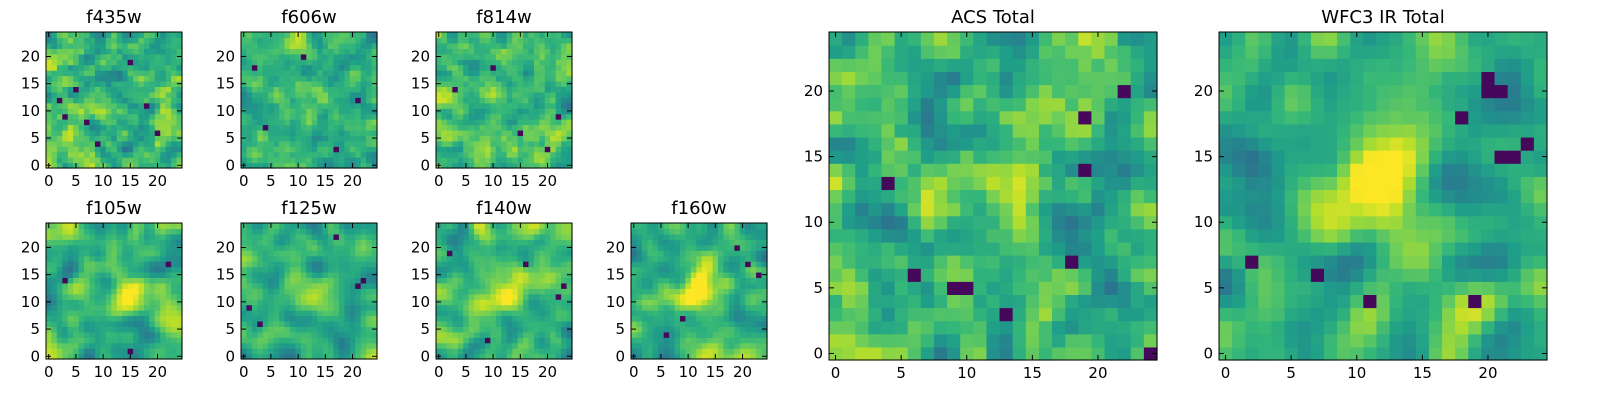 The image size is (1600, 400). Describe the element at coordinates (503, 208) in the screenshot. I see `panel-title: f140w` at that location.